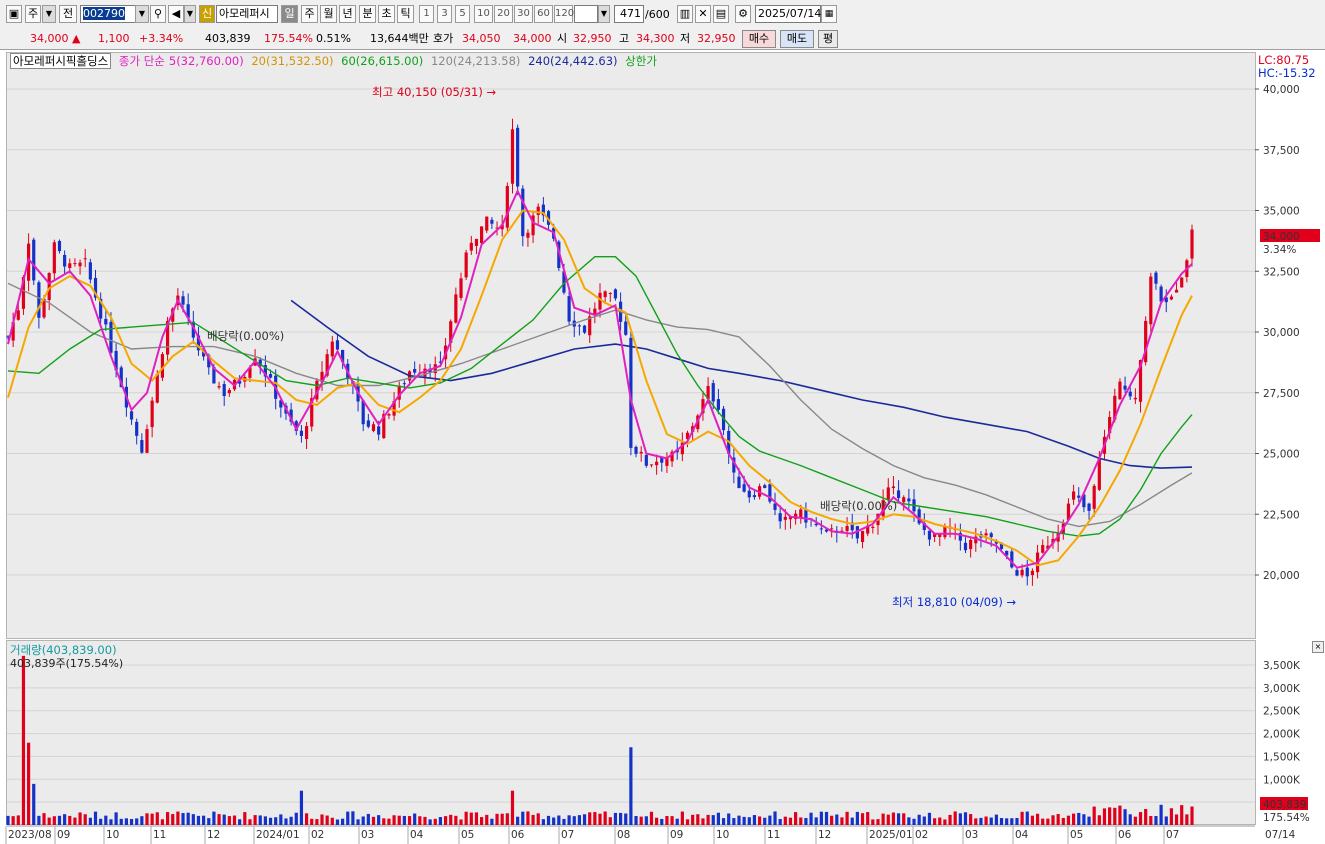 This screenshot has height=844, width=1325. I want to click on time-tick-label: 03, so click(971, 835).